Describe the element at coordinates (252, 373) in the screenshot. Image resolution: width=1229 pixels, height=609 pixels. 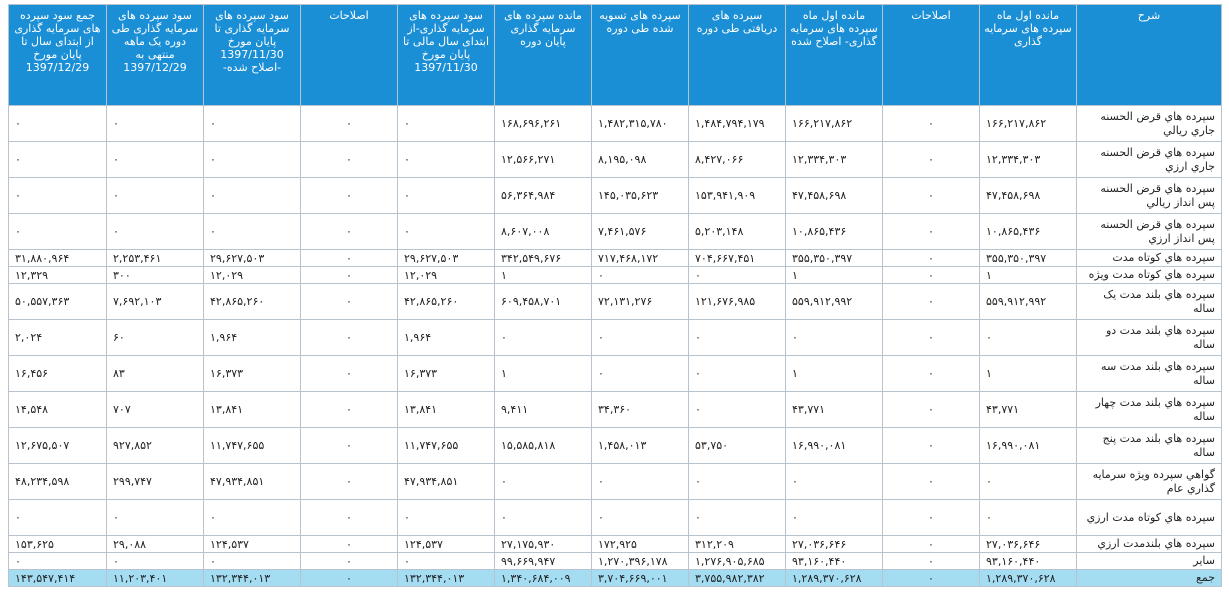
I see `value-cell: ۱۶,۳۷۳` at that location.